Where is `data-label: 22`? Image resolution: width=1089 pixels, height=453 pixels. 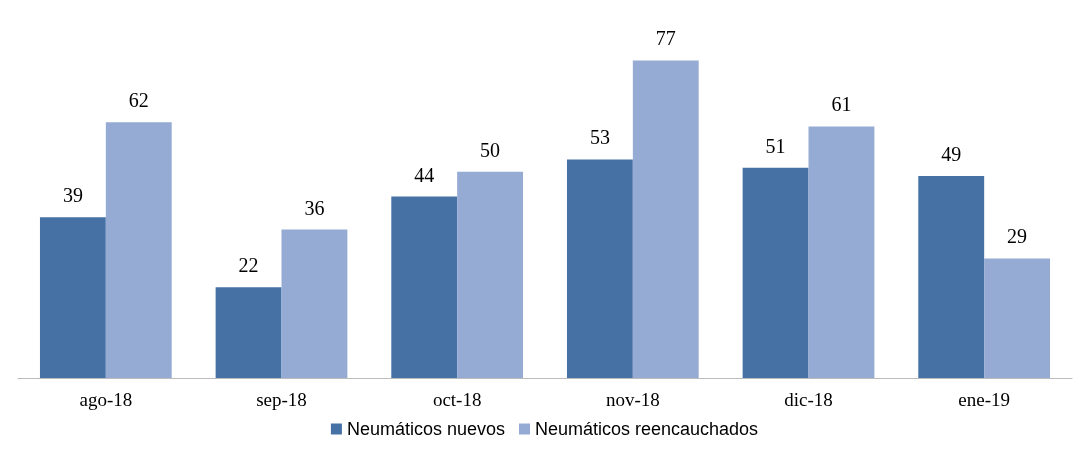
data-label: 22 is located at coordinates (248, 265).